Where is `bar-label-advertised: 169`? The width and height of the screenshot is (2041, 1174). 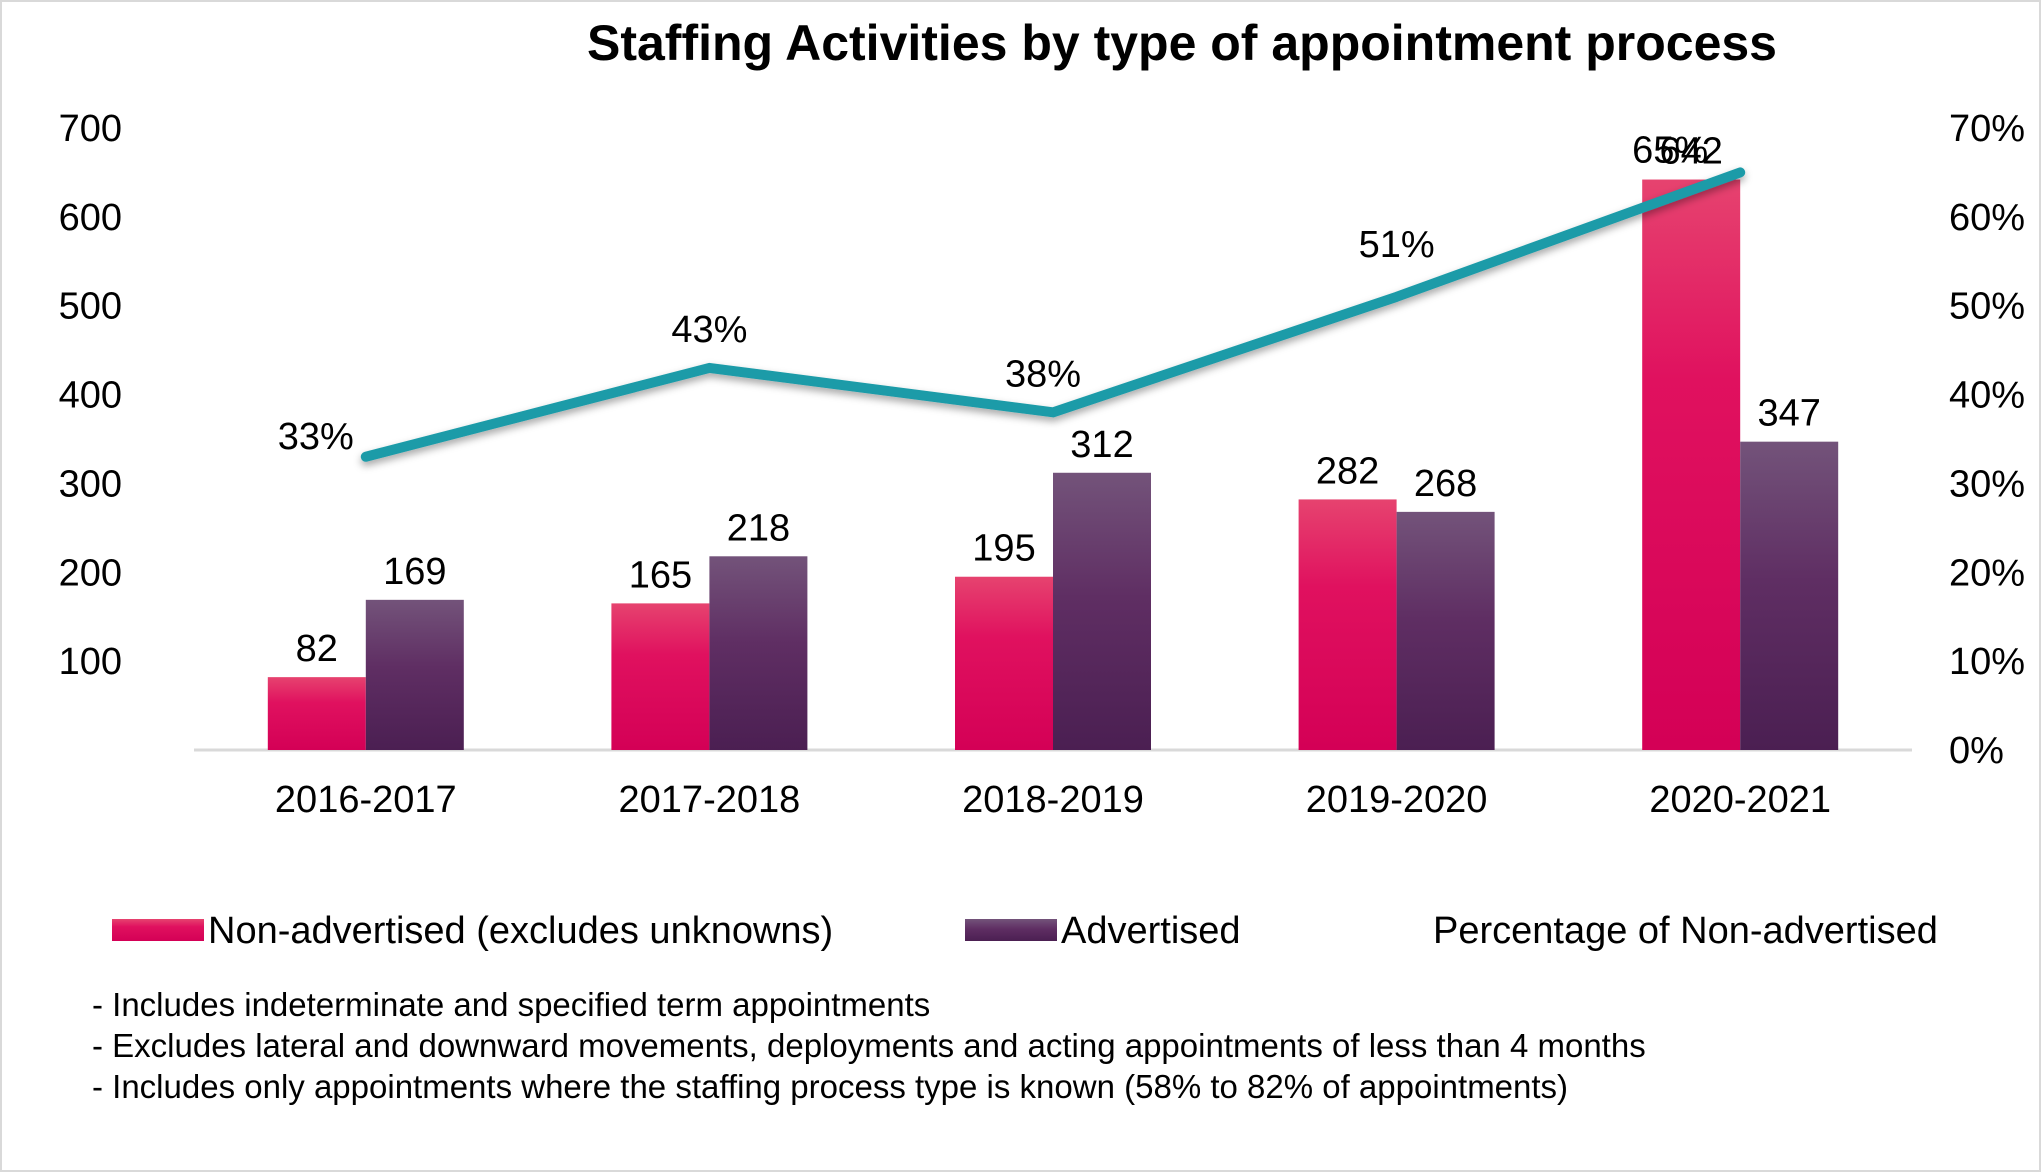
bar-label-advertised: 169 is located at coordinates (414, 572).